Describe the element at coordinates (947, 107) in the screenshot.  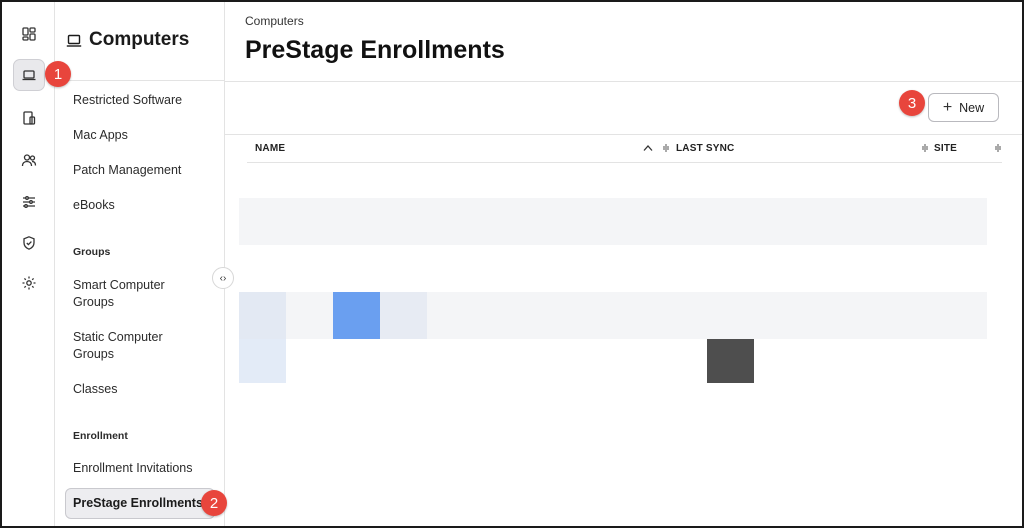
I see `plus-icon: +` at that location.